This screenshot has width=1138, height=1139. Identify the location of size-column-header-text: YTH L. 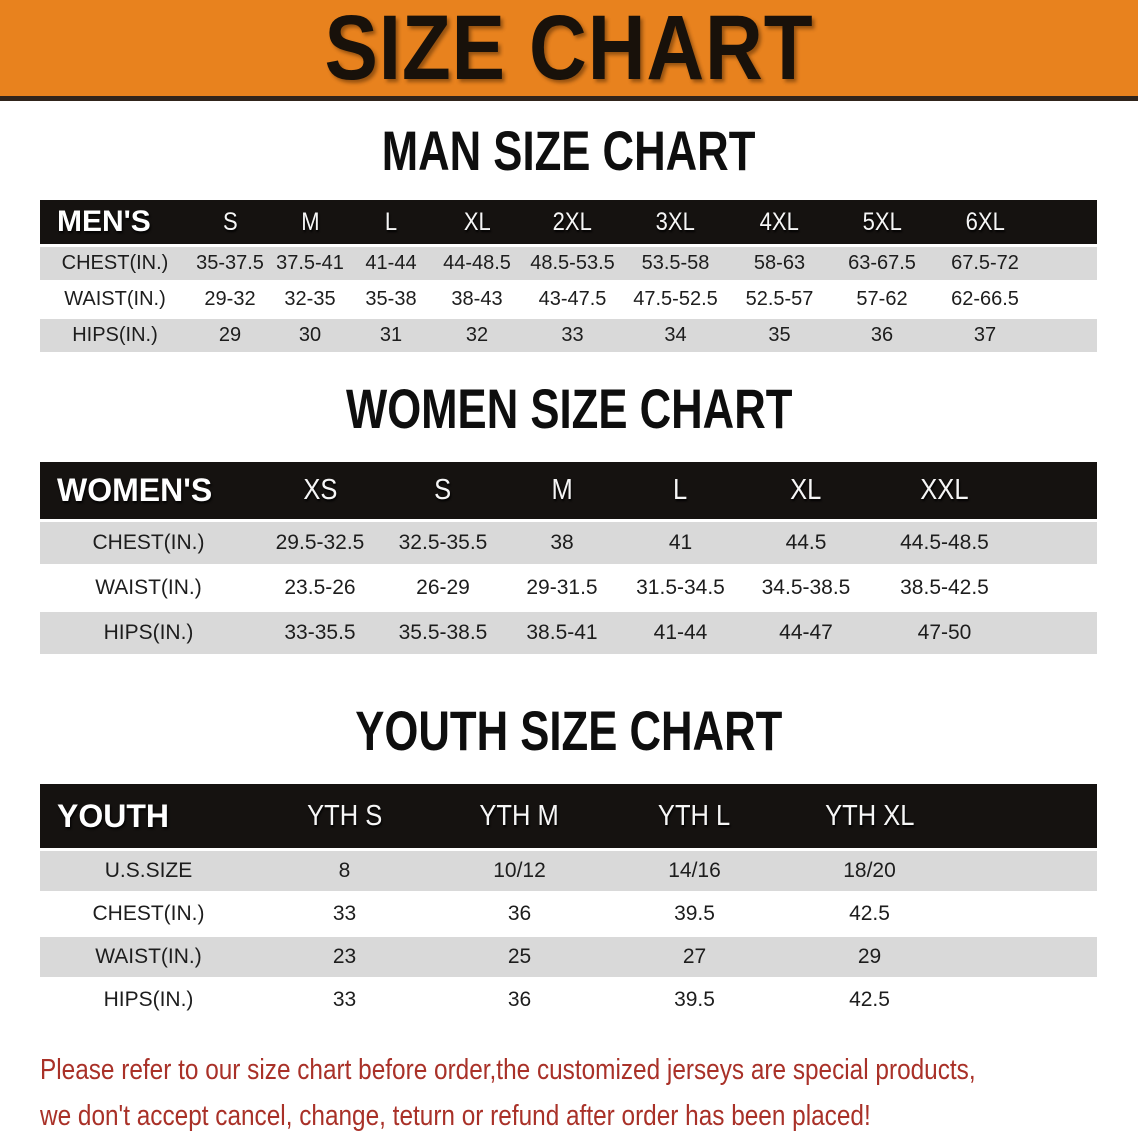
(694, 815).